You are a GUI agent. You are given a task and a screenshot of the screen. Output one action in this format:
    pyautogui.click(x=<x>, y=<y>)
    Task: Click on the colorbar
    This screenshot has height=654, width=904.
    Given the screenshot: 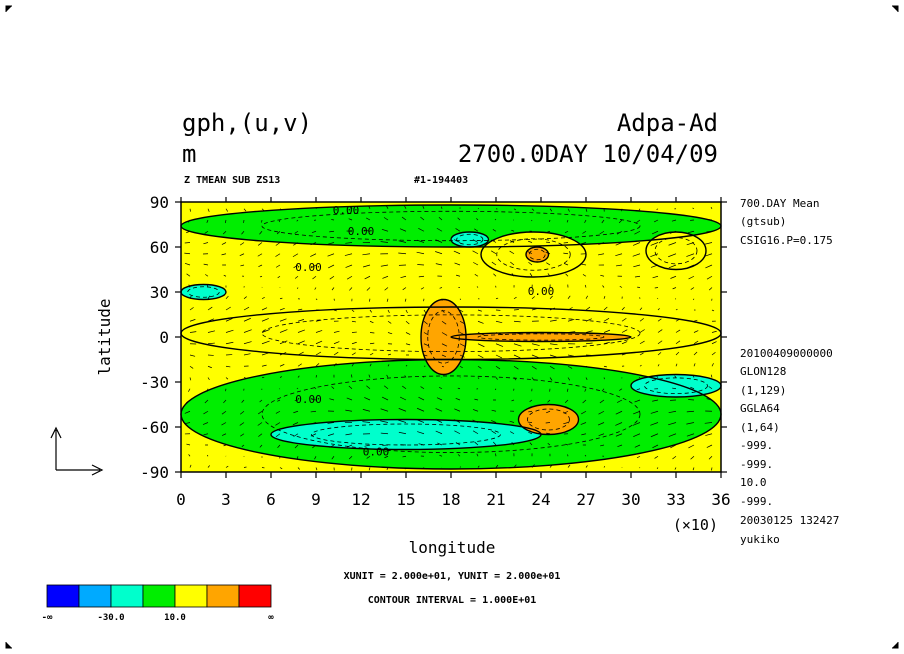 What is the action you would take?
    pyautogui.click(x=159, y=596)
    